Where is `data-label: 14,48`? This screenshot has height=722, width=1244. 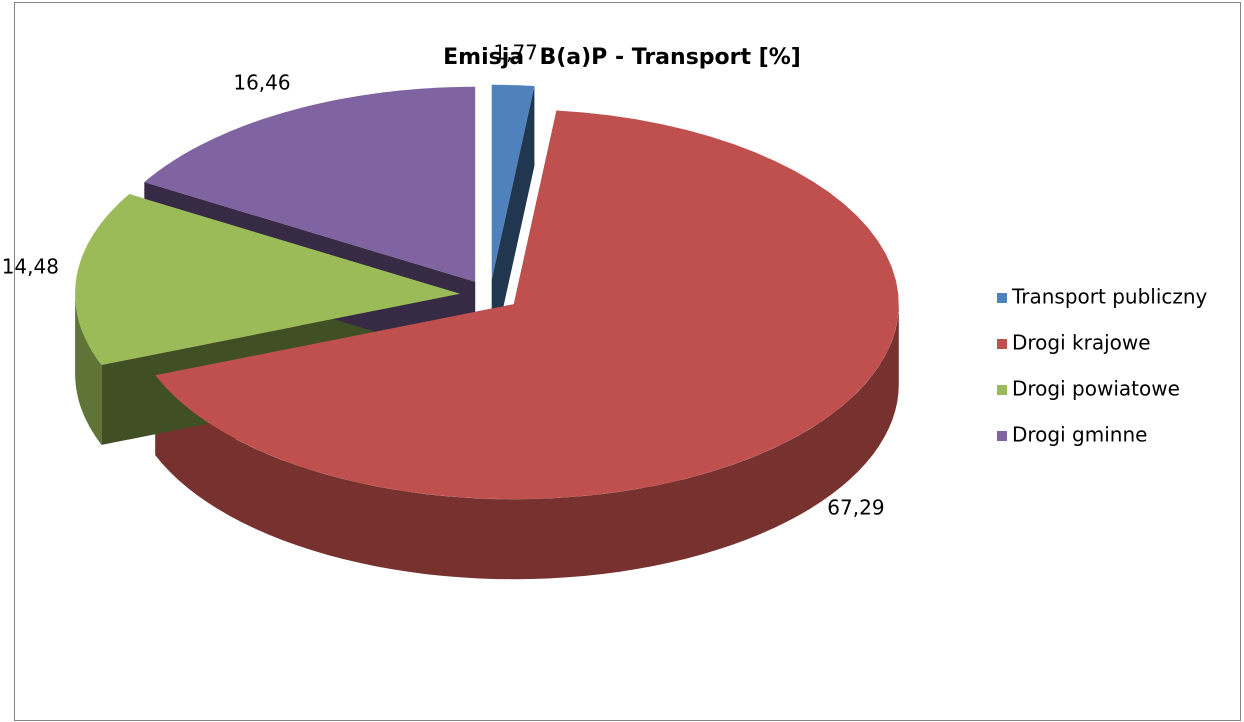 data-label: 14,48 is located at coordinates (30, 266).